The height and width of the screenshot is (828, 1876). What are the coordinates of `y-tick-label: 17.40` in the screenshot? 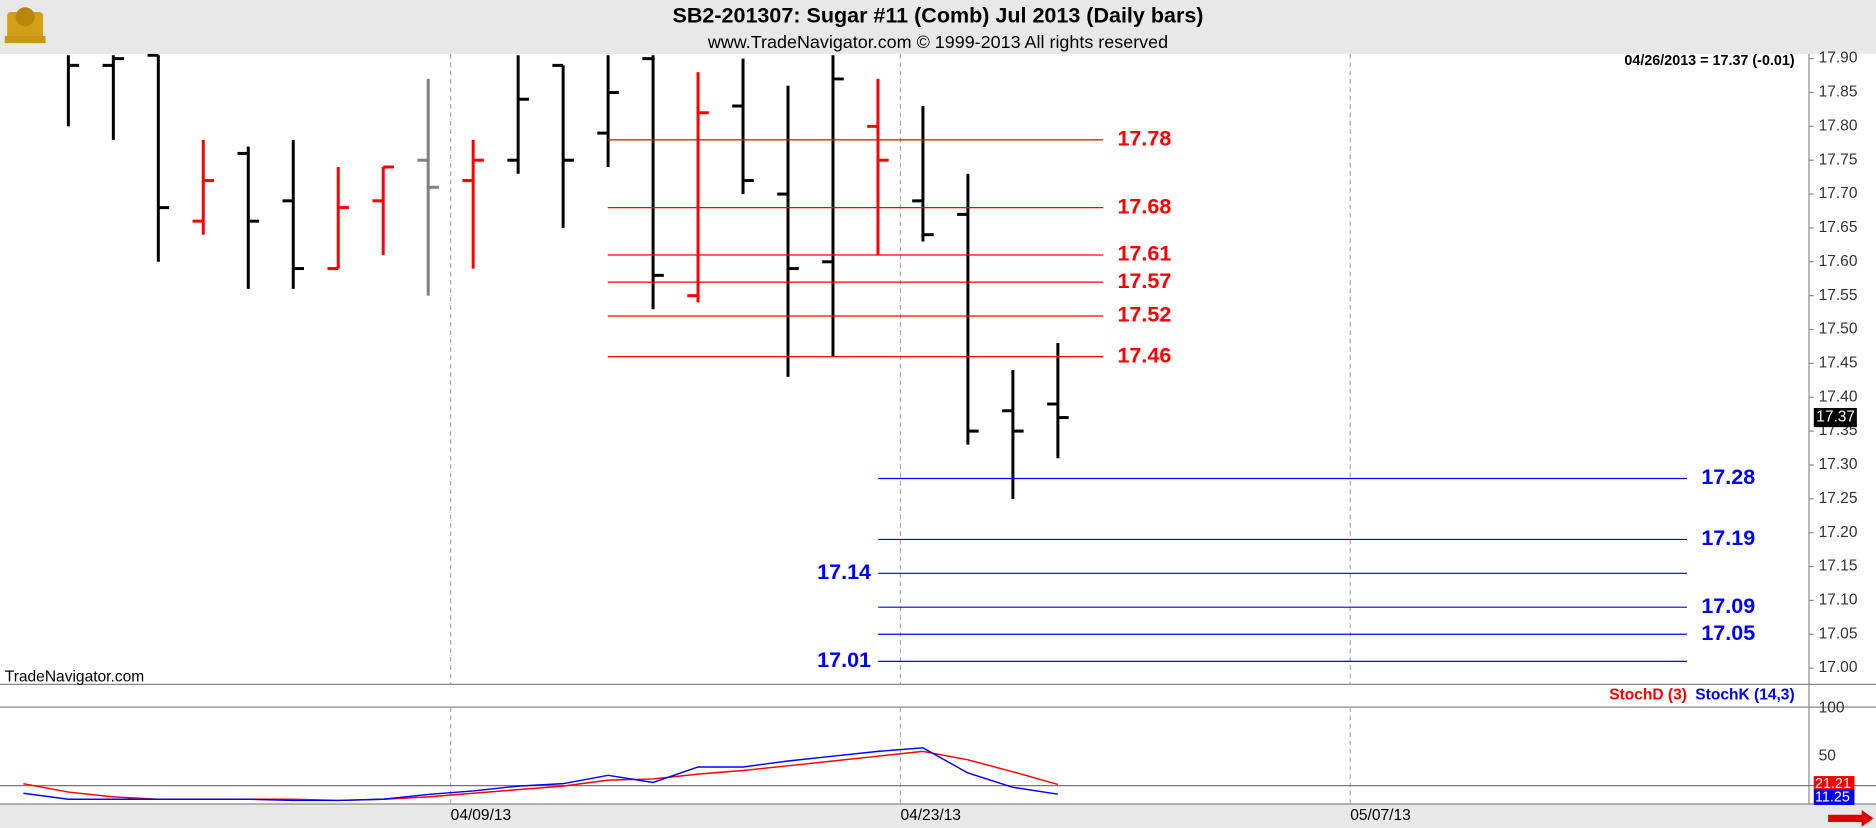 It's located at (1838, 396).